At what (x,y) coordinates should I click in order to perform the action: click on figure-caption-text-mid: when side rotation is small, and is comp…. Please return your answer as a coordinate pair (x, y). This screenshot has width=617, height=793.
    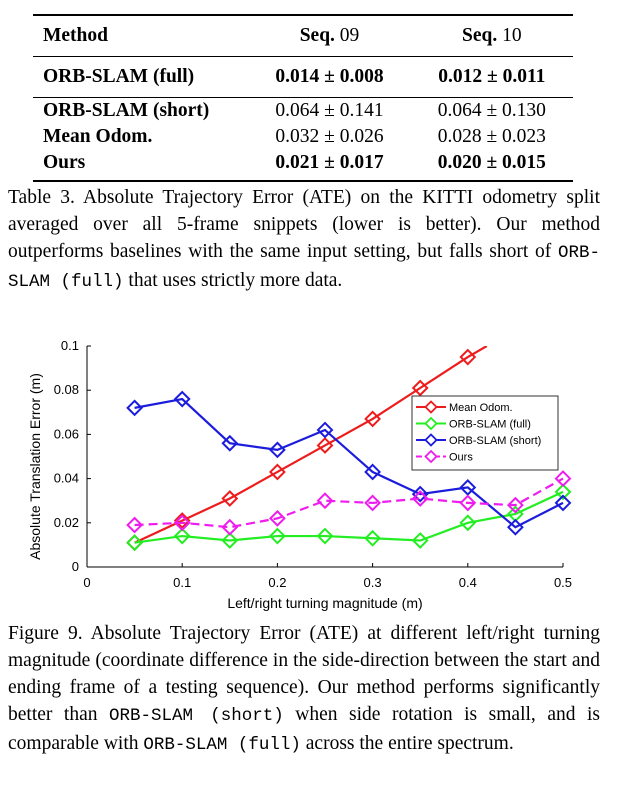
    Looking at the image, I should click on (304, 729).